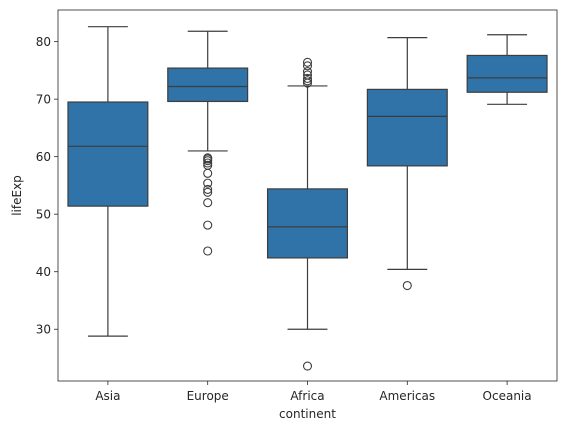  I want to click on y-axis-label: lifeExp, so click(17, 195).